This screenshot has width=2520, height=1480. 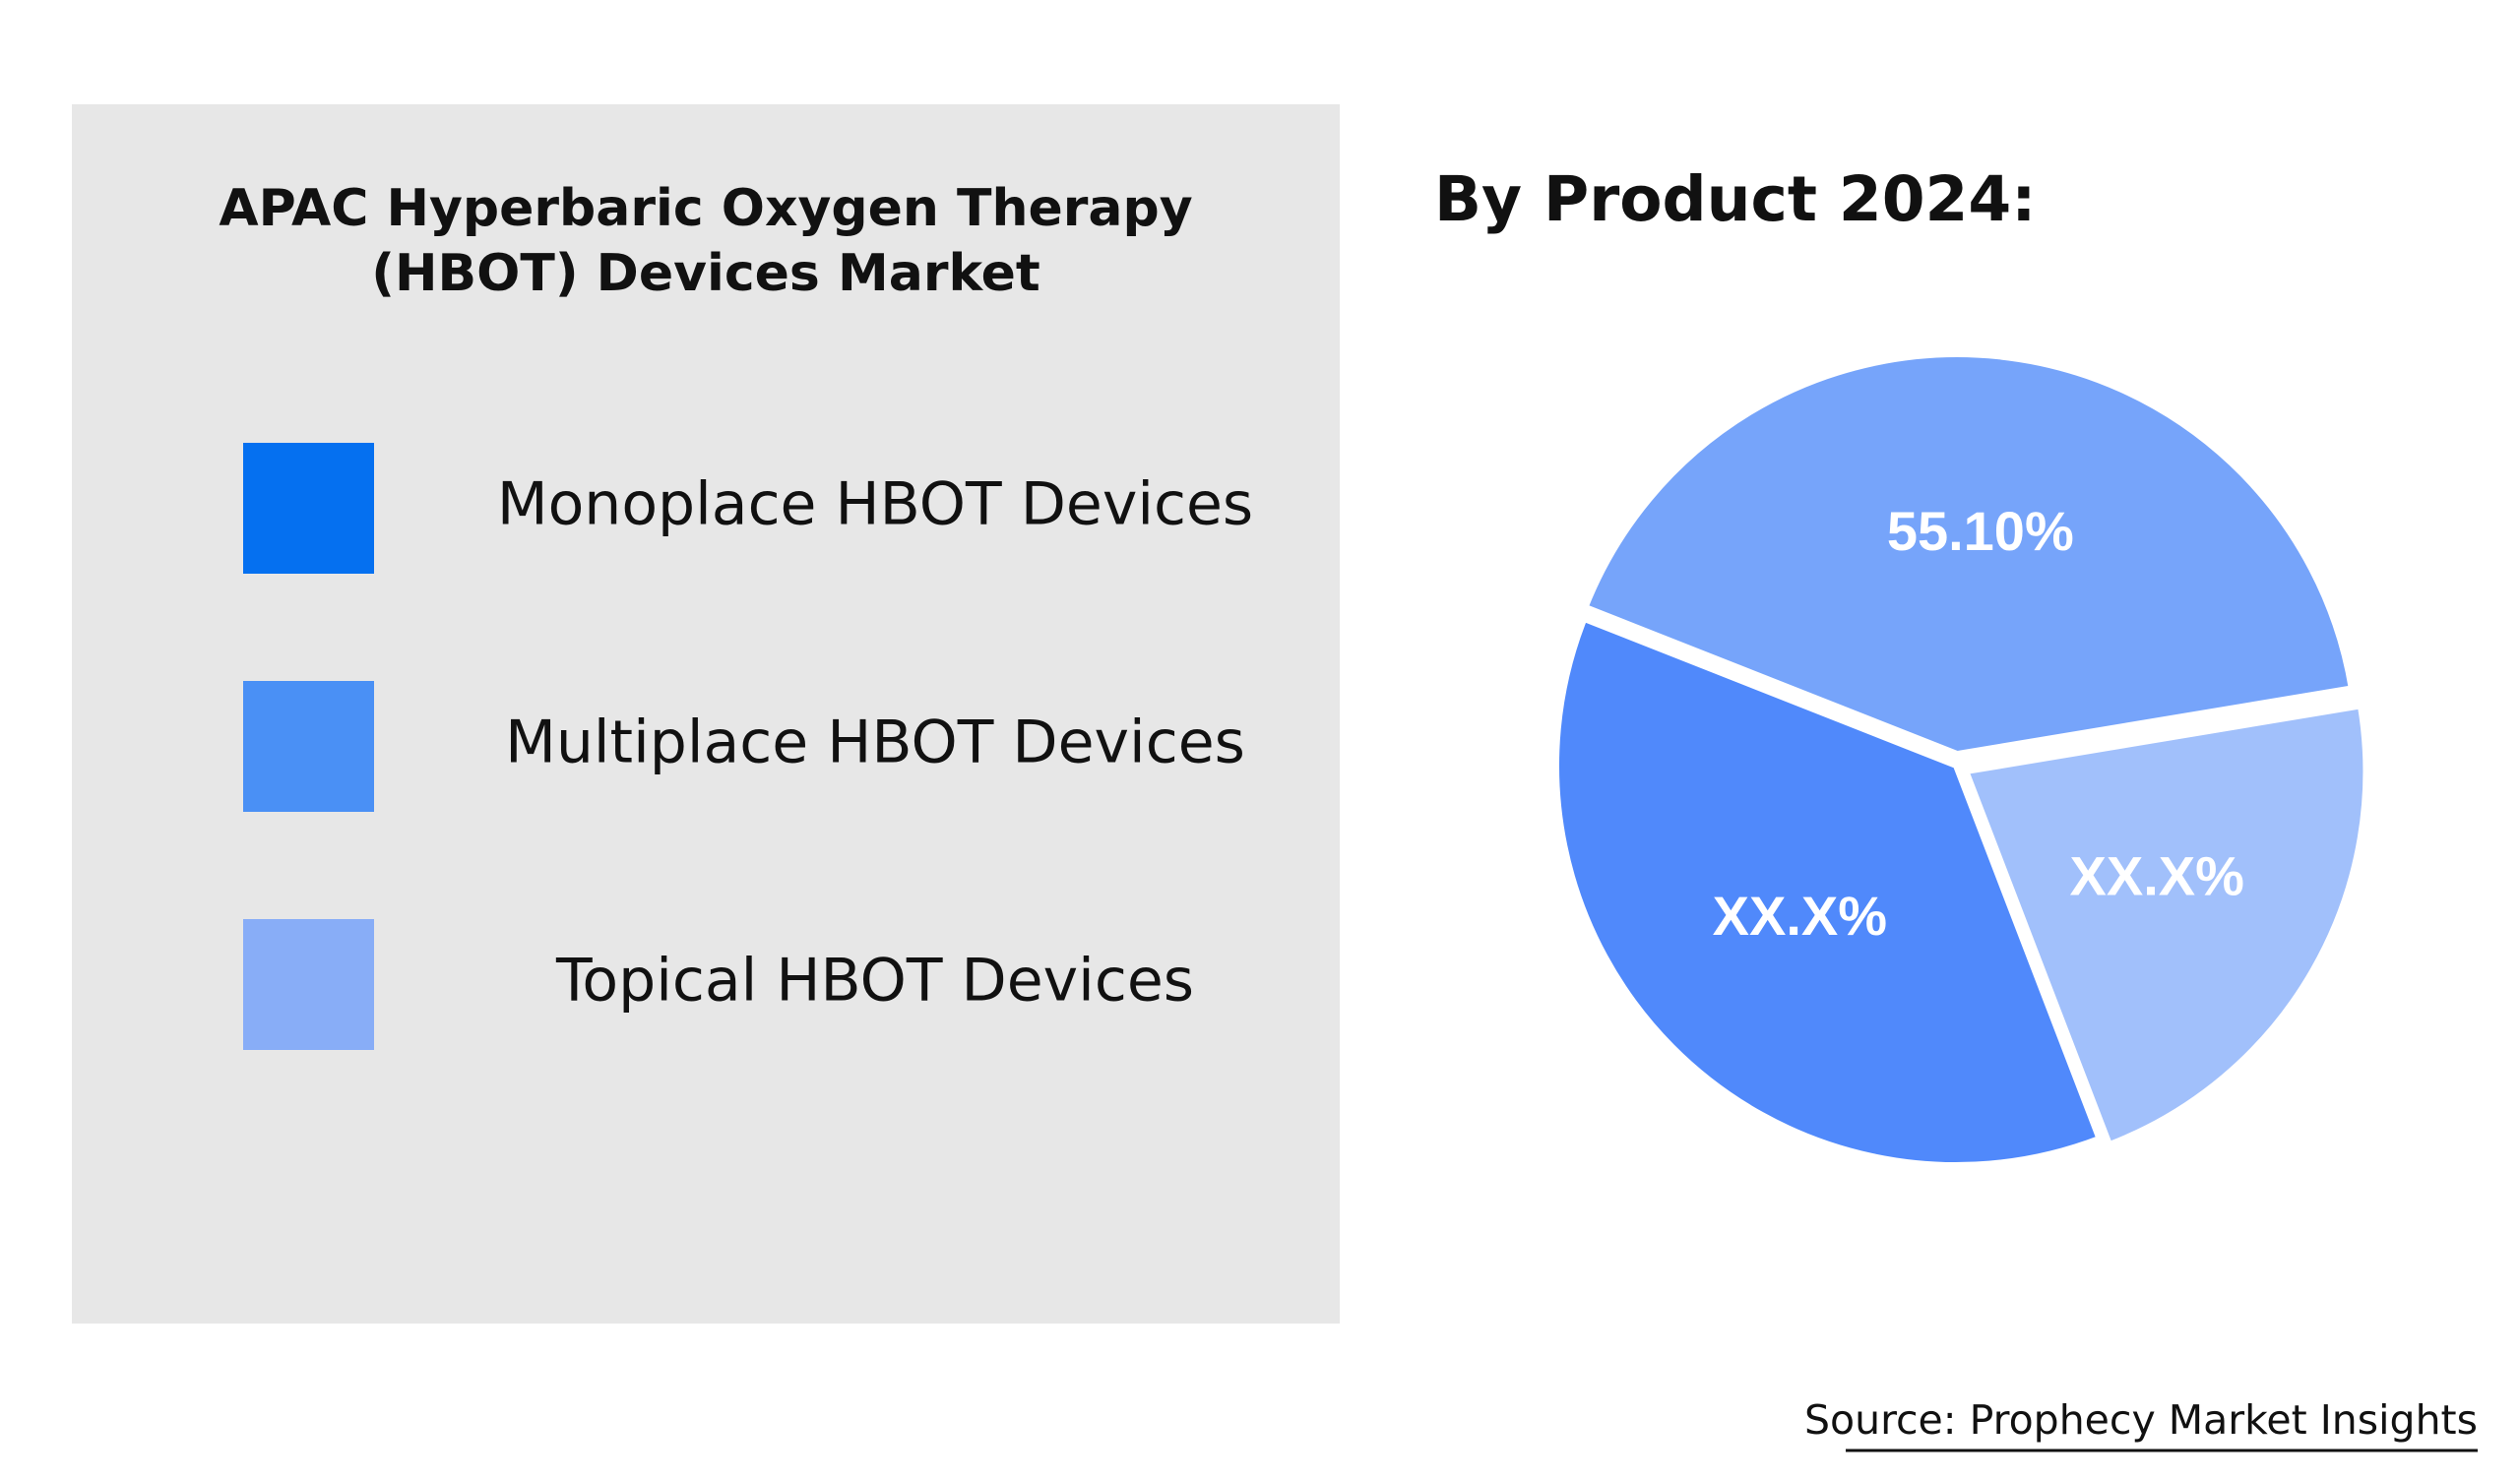 What do you see at coordinates (875, 743) in the screenshot?
I see `legend-label: Multiplace HBOT Devices` at bounding box center [875, 743].